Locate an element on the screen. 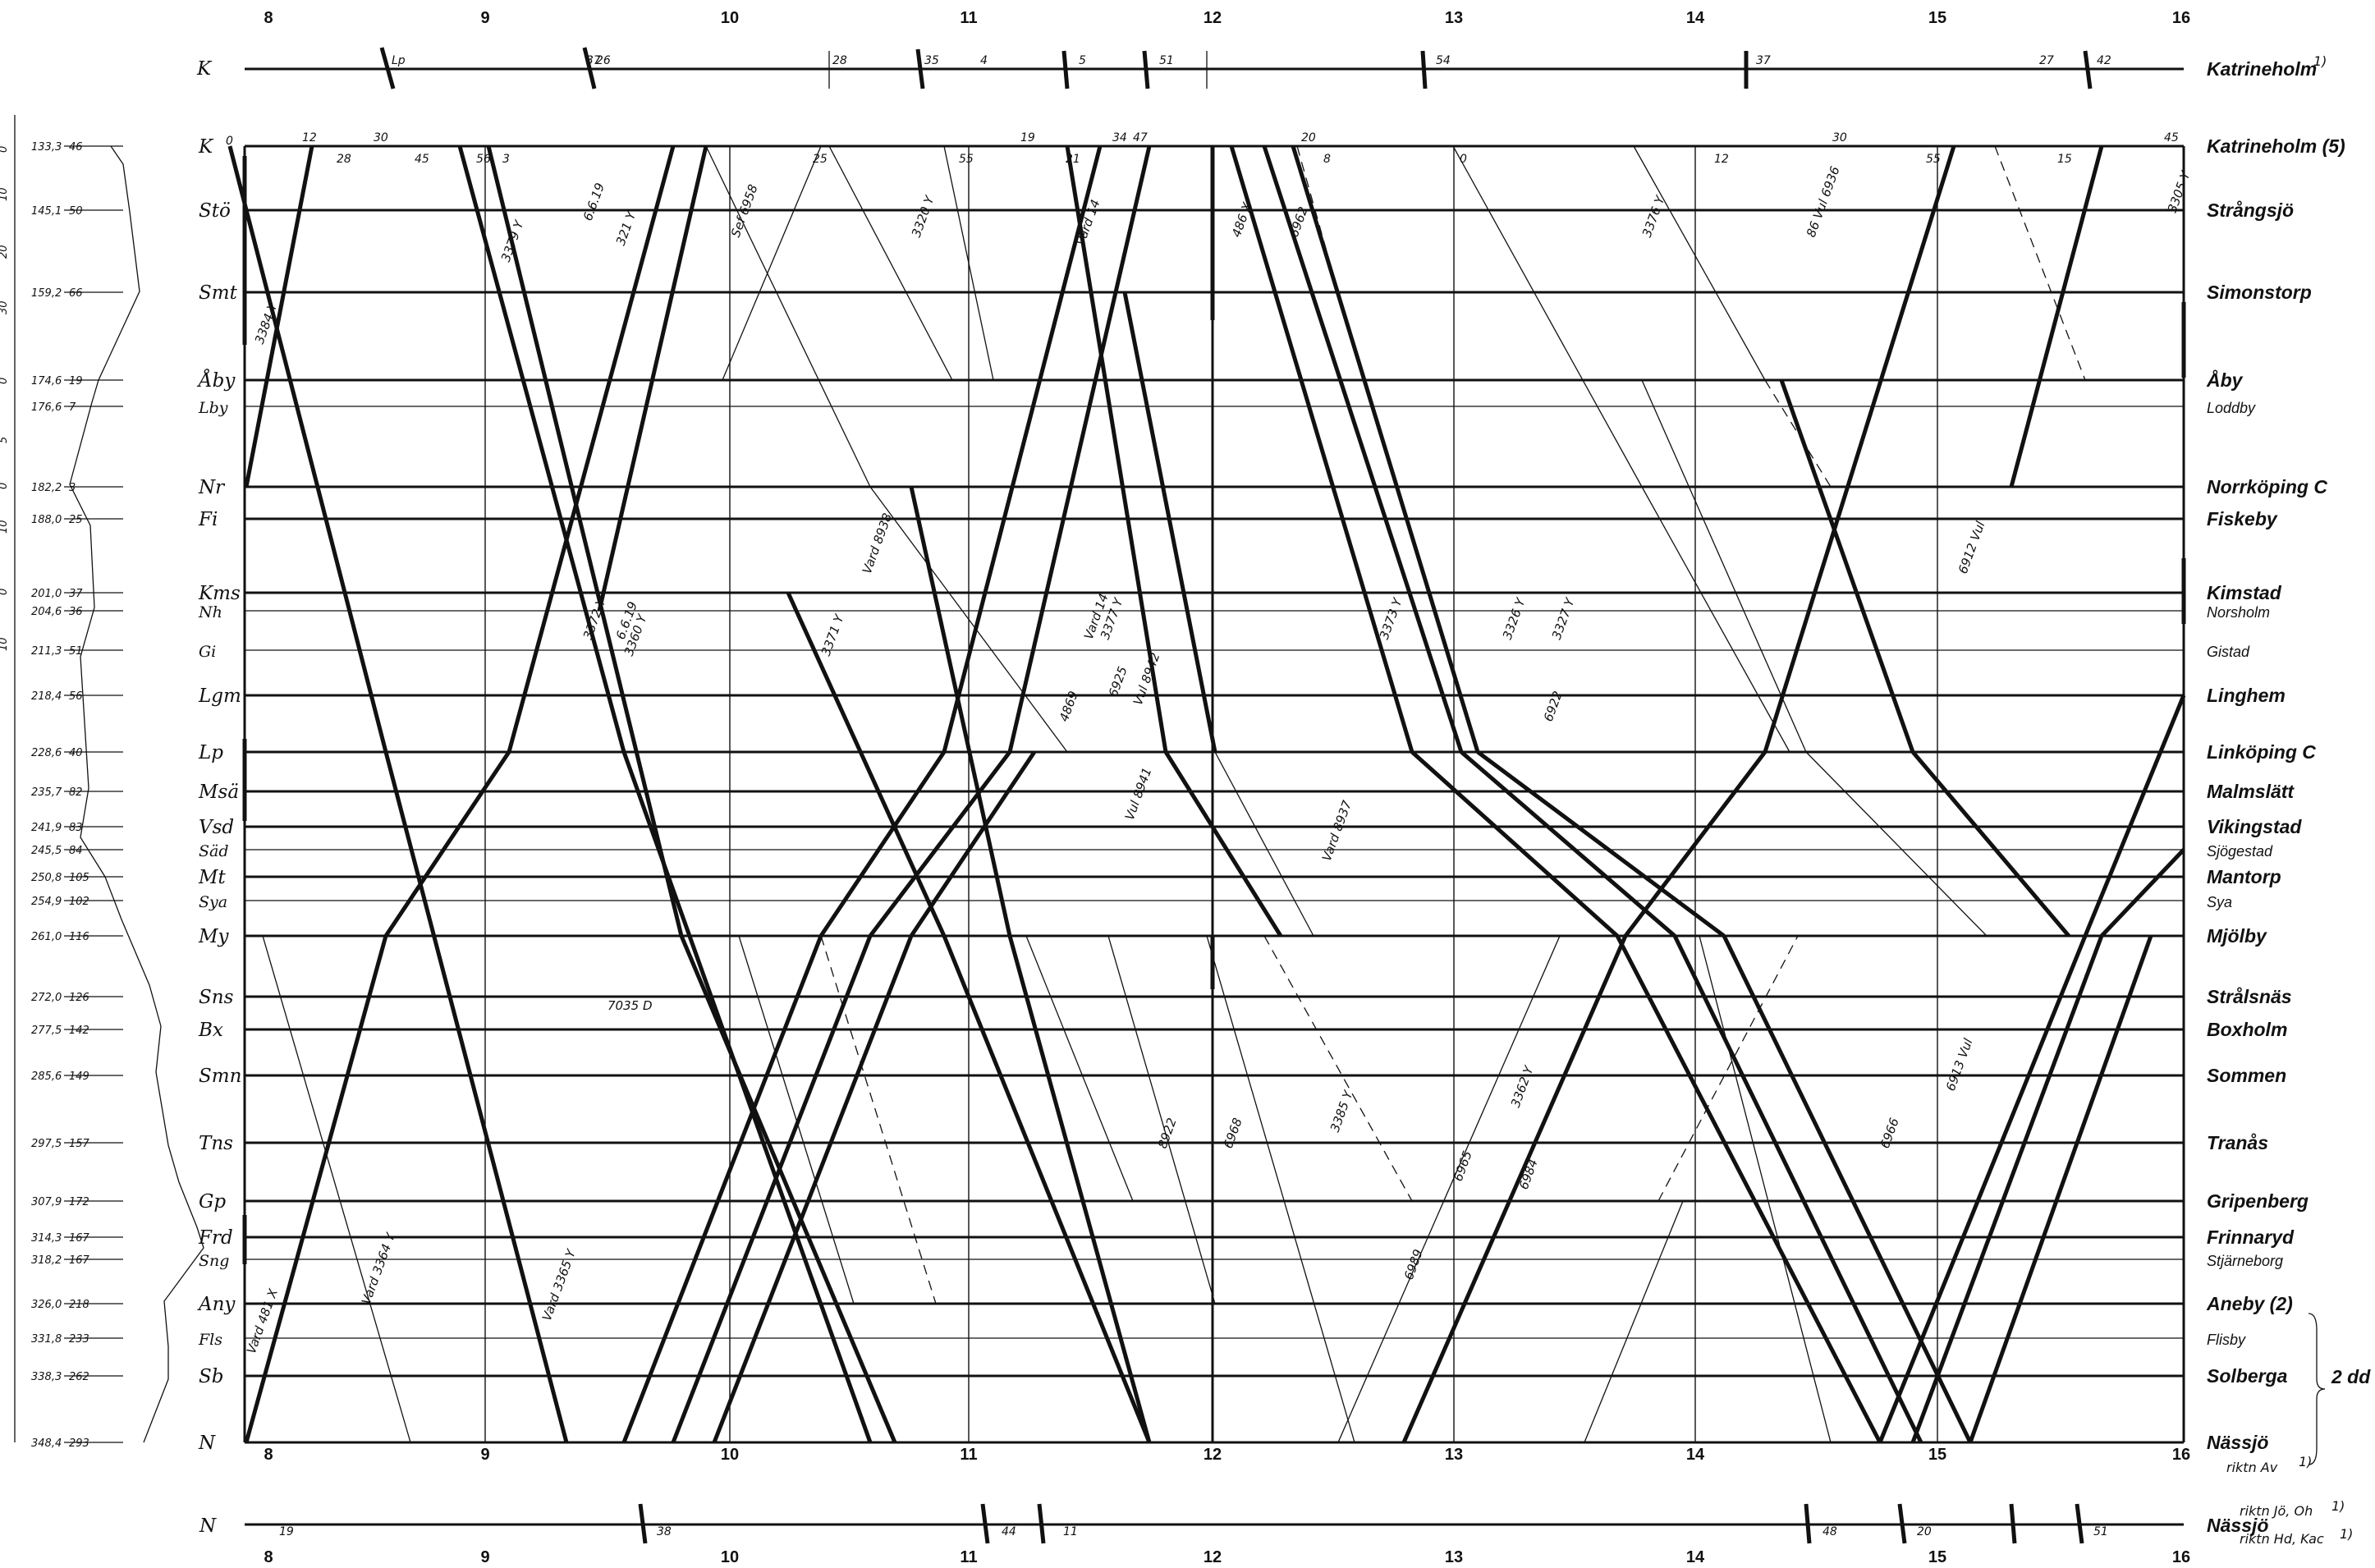 The image size is (2375, 1568). top-line-ticks is located at coordinates (1236, 68).